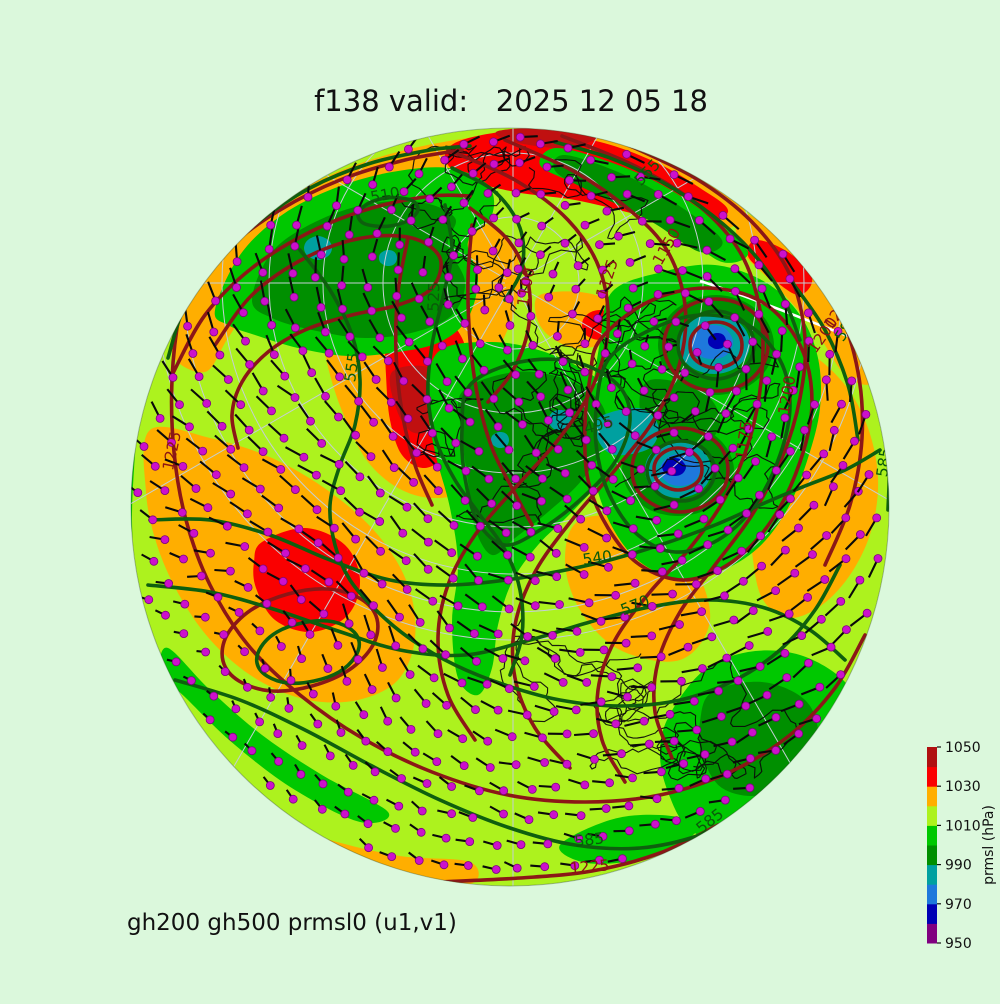 The height and width of the screenshot is (1004, 1000). Describe the element at coordinates (989, 845) in the screenshot. I see `colorbar-axis-label: prmsl (hPa)` at that location.